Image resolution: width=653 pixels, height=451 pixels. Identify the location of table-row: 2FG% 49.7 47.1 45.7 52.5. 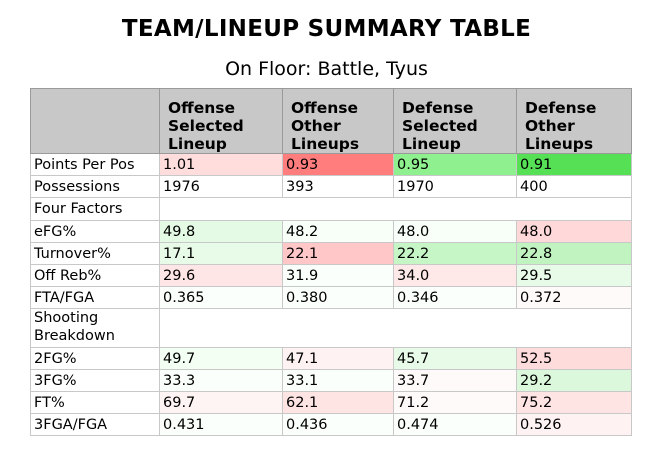
(331, 358).